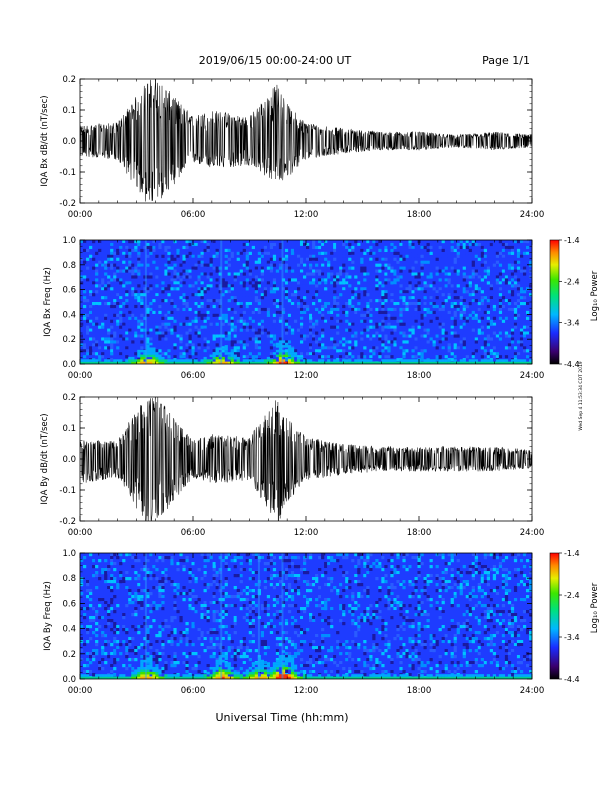  Describe the element at coordinates (572, 323) in the screenshot. I see `colorbar-tick-label: -3.4` at that location.